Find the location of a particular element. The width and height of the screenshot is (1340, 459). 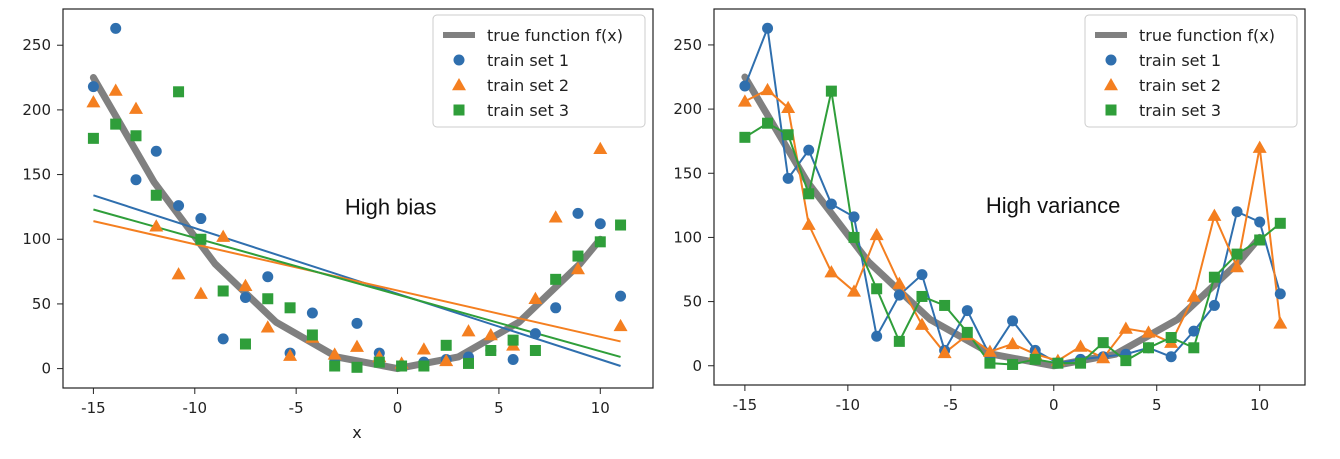

legend-box is located at coordinates (1191, 71).